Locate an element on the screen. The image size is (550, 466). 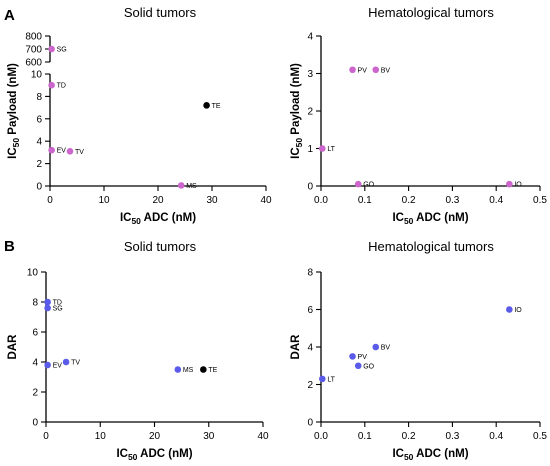
y-tick-label: 600 is located at coordinates (33, 63).